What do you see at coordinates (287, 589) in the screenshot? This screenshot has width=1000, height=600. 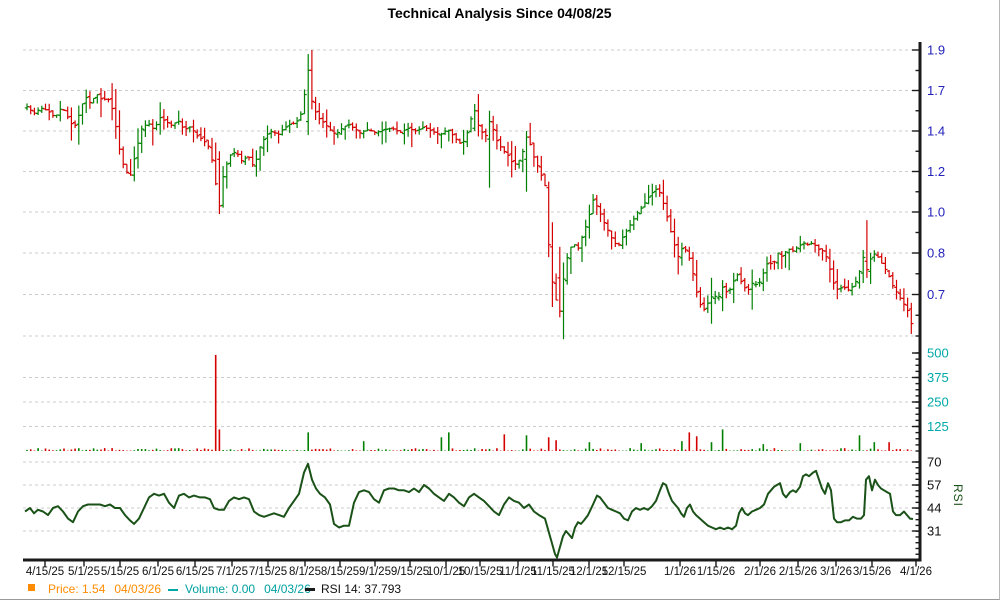 I see `volume-legend-date: 04/03/26` at bounding box center [287, 589].